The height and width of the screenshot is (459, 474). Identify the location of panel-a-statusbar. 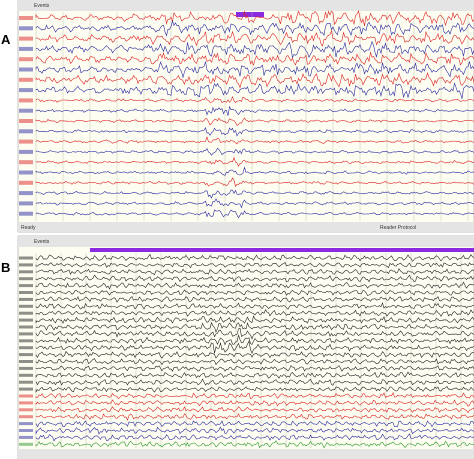
(246, 227).